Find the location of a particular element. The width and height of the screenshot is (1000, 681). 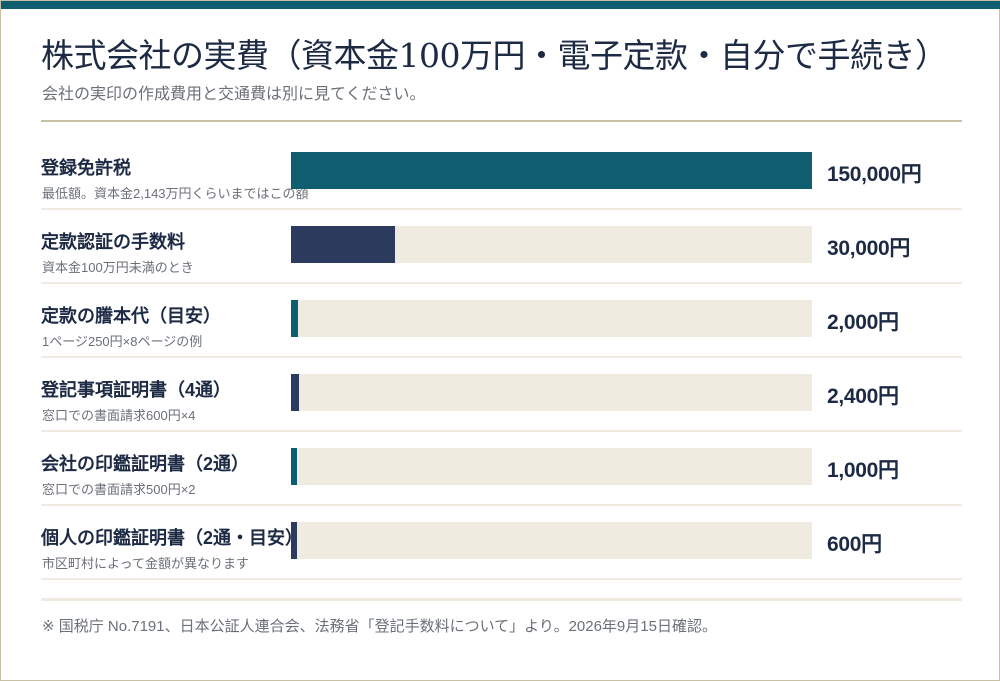

bar-note: 最低額。資本金2,143万円くらいまではこの額 is located at coordinates (175, 193).